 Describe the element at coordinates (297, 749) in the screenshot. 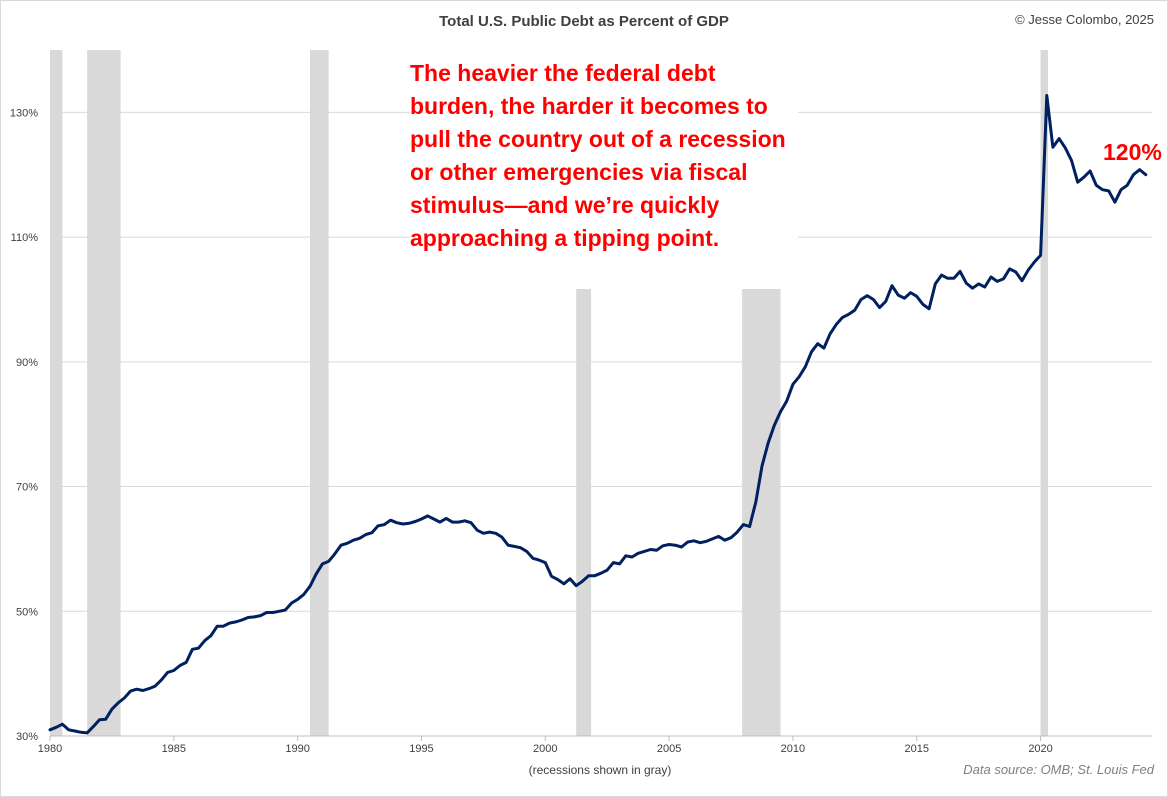

I see `x-tick-label: 1990` at that location.